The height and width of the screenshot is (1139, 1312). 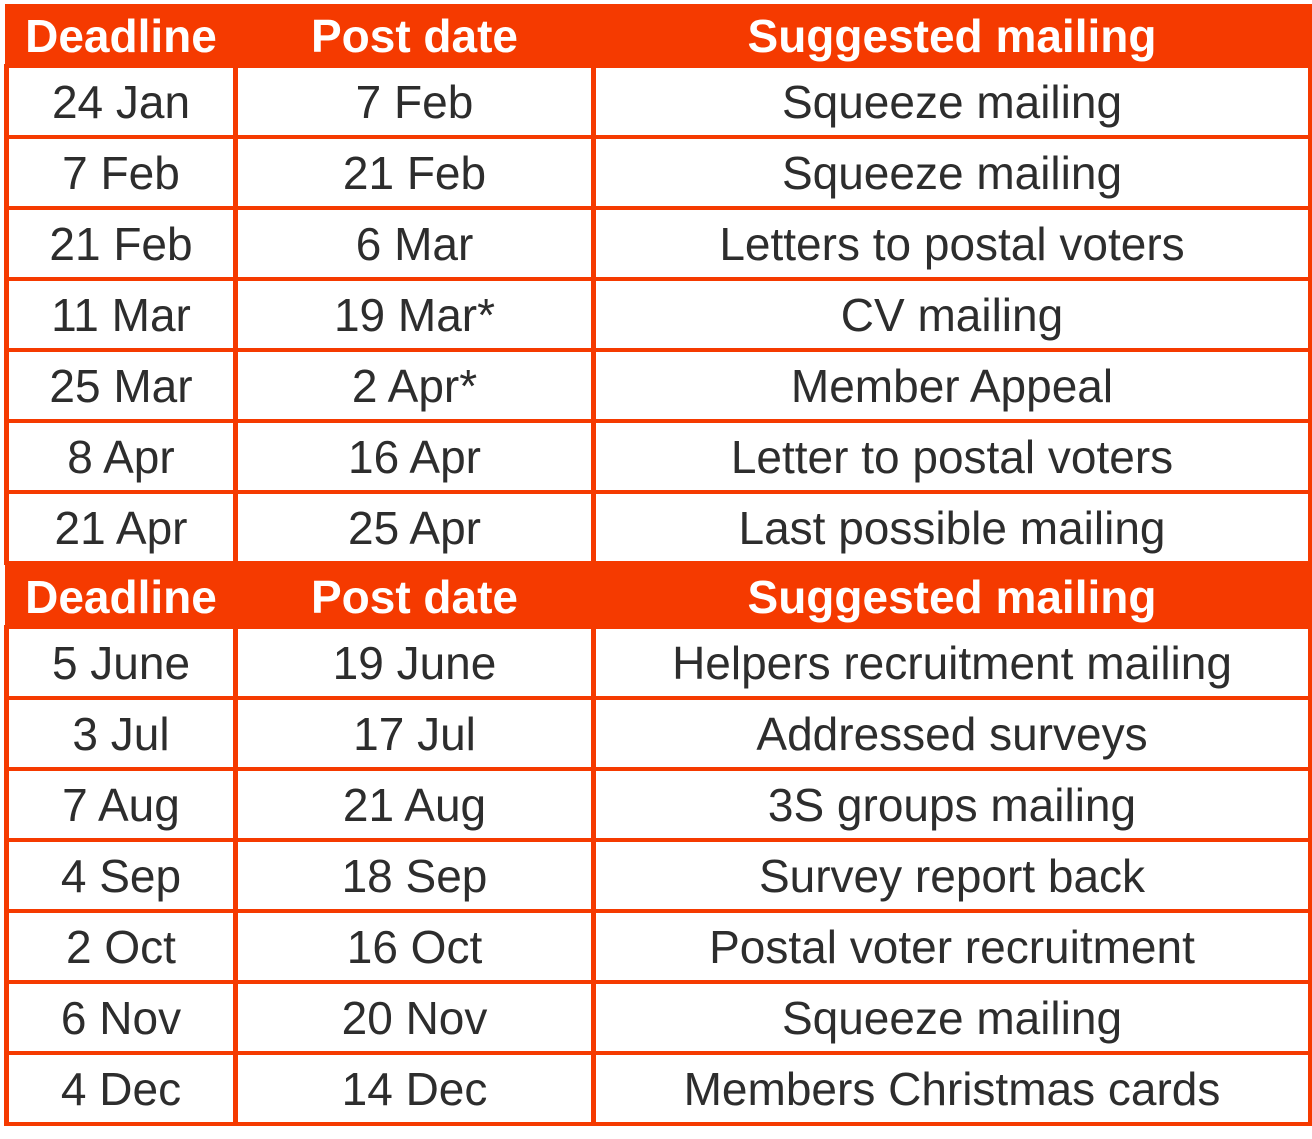 I want to click on cell-suggested-mailing: CV mailing, so click(x=951, y=314).